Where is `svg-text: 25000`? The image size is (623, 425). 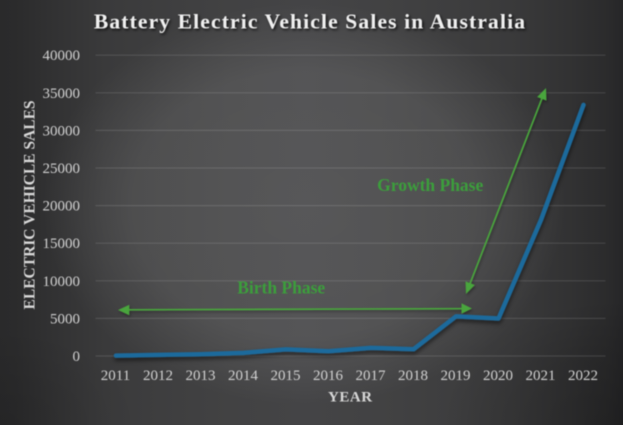 svg-text: 25000 is located at coordinates (62, 169).